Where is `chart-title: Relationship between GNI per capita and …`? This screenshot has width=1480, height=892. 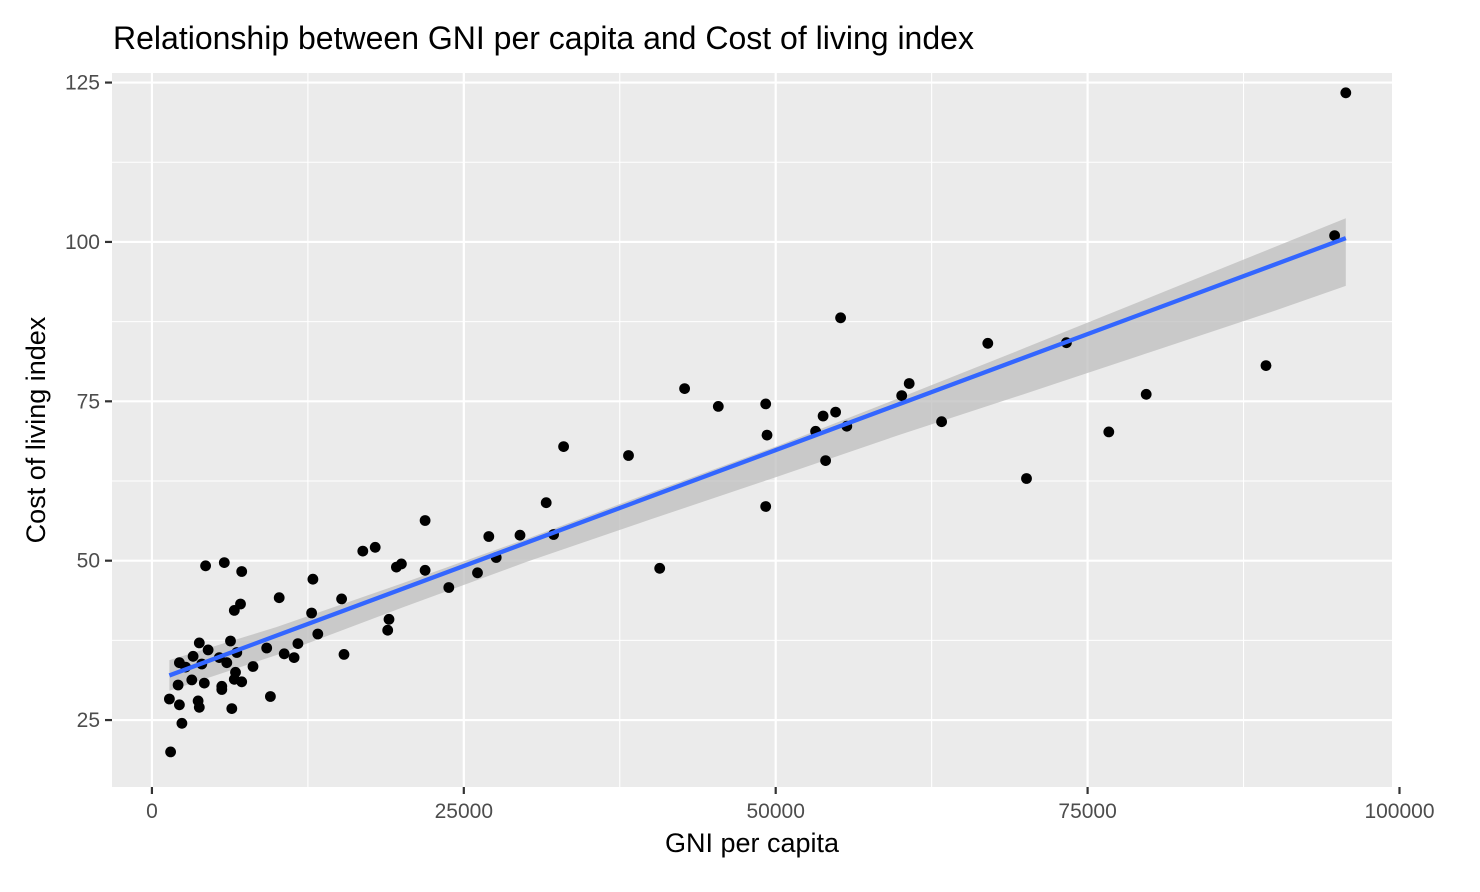
chart-title: Relationship between GNI per capita and … is located at coordinates (543, 38).